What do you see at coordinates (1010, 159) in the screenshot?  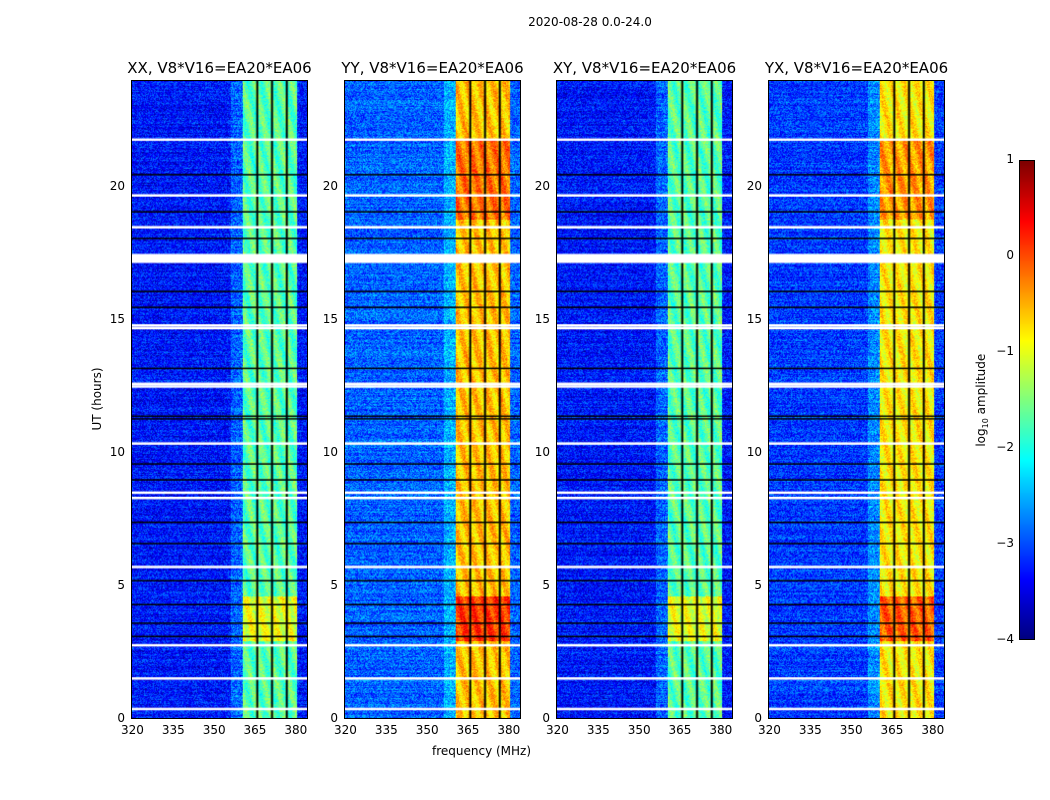 I see `colorbar-tick-label: 1` at bounding box center [1010, 159].